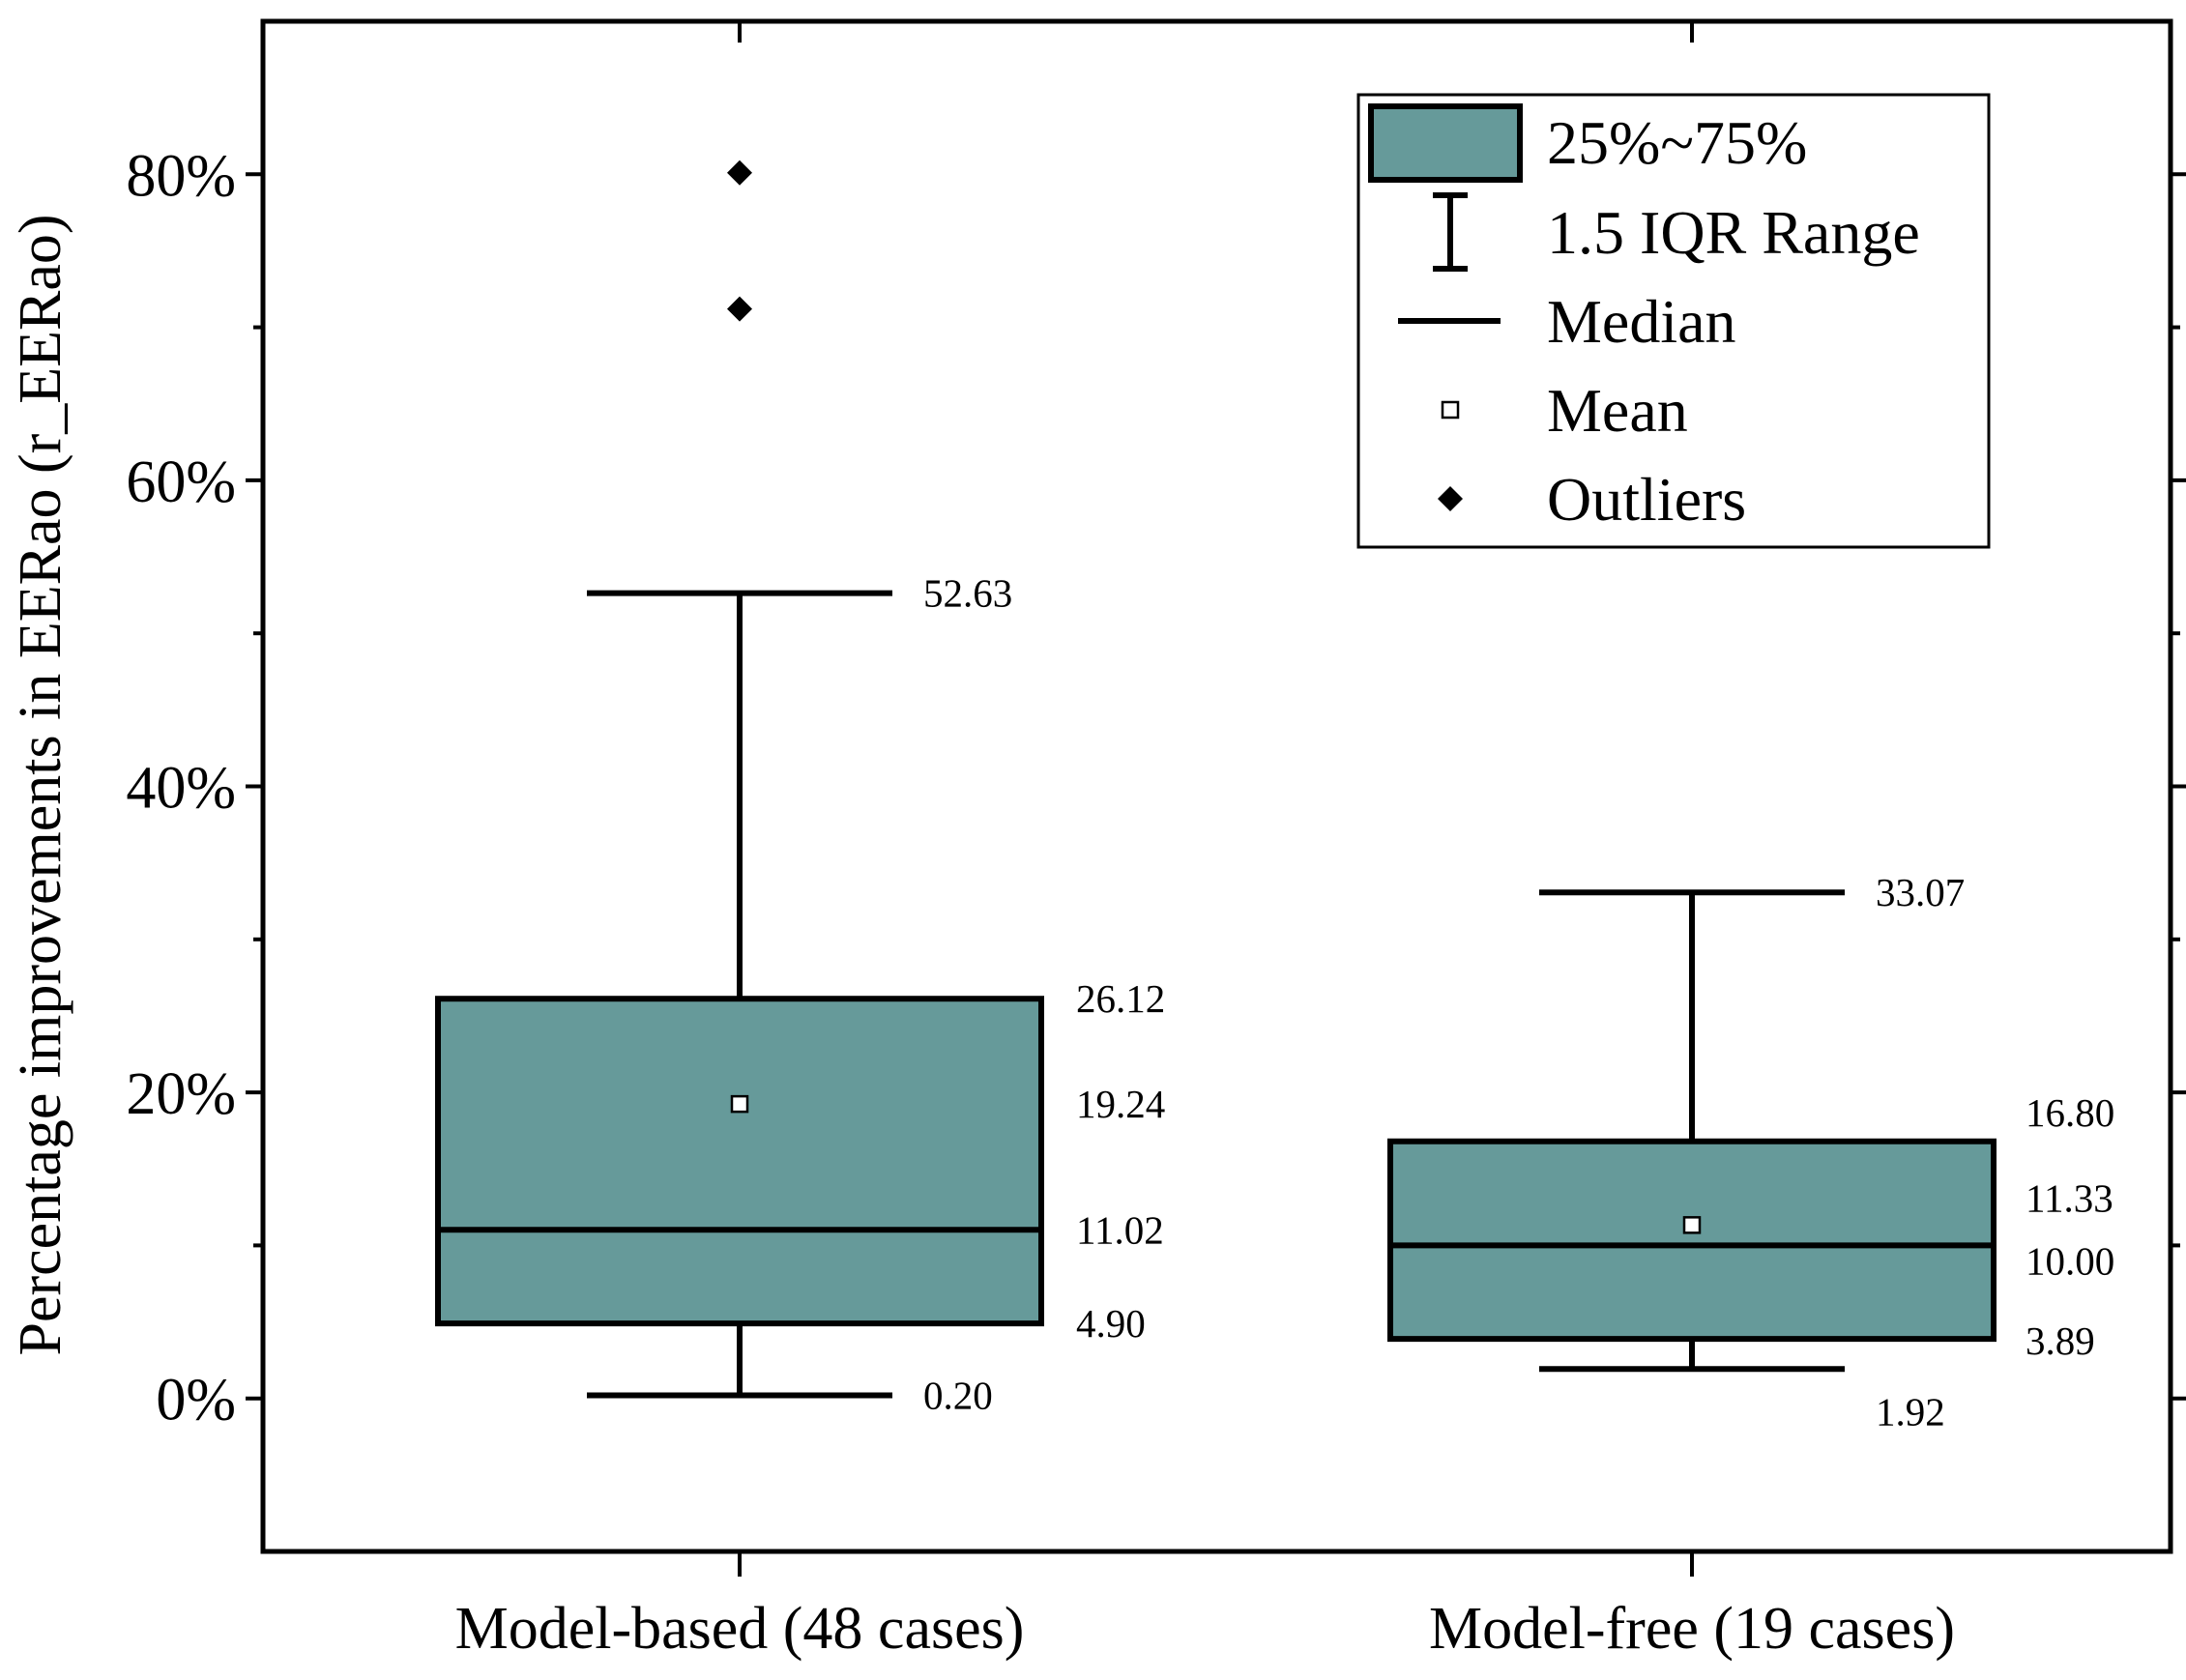 This screenshot has width=2186, height=1680. Describe the element at coordinates (1677, 142) in the screenshot. I see `legend-label: 25%~75%` at that location.